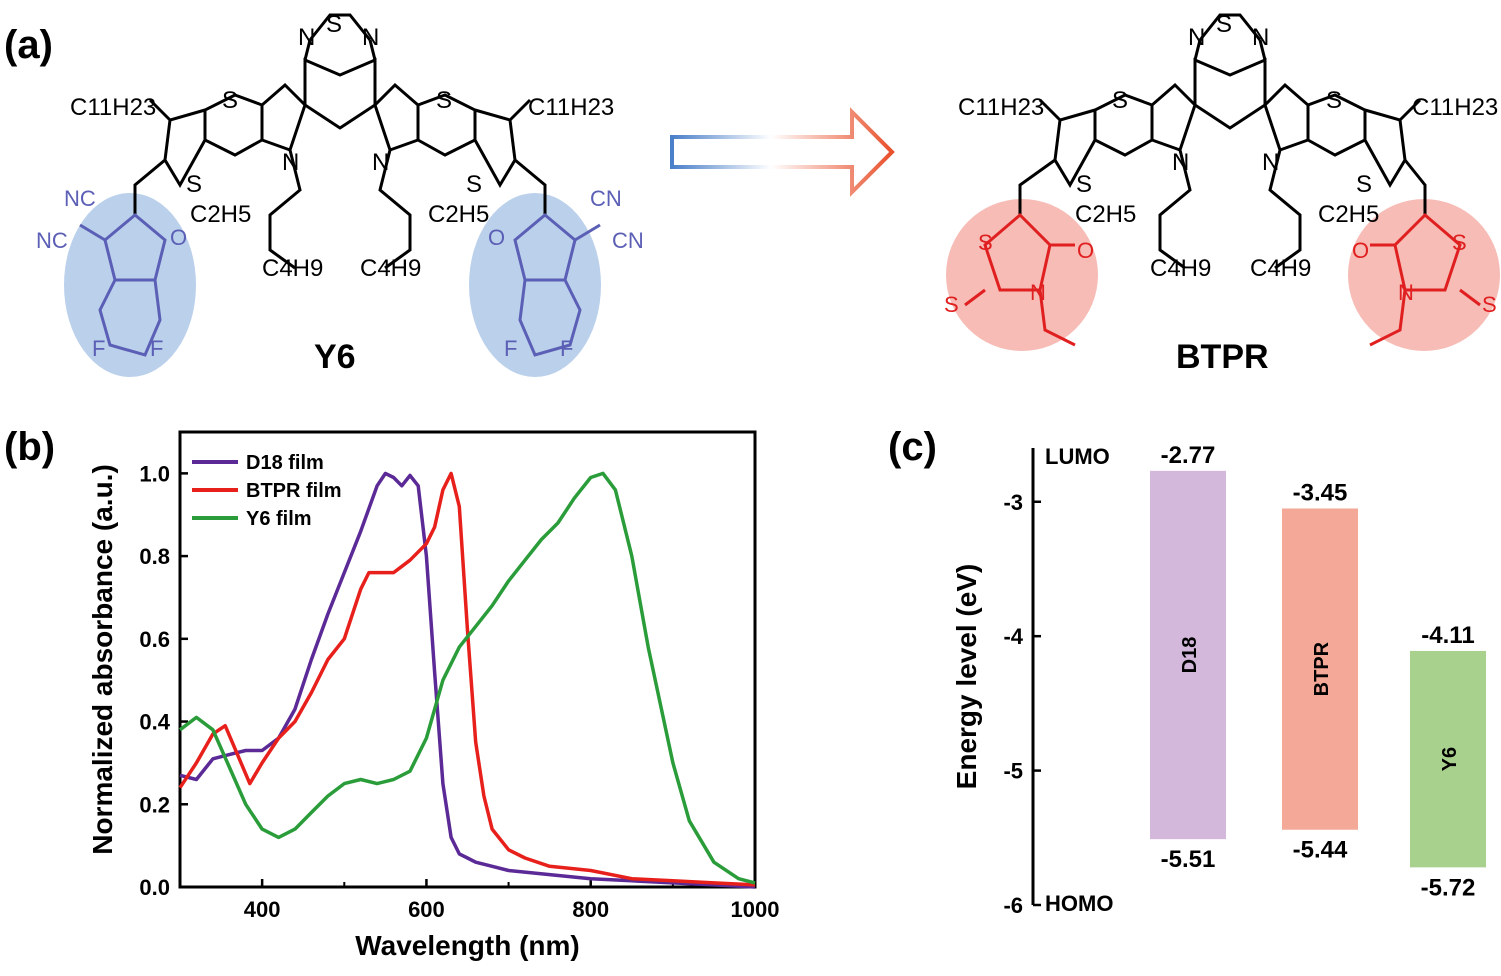 Image resolution: width=1501 pixels, height=976 pixels. I want to click on energy-bar-y6, so click(1448, 759).